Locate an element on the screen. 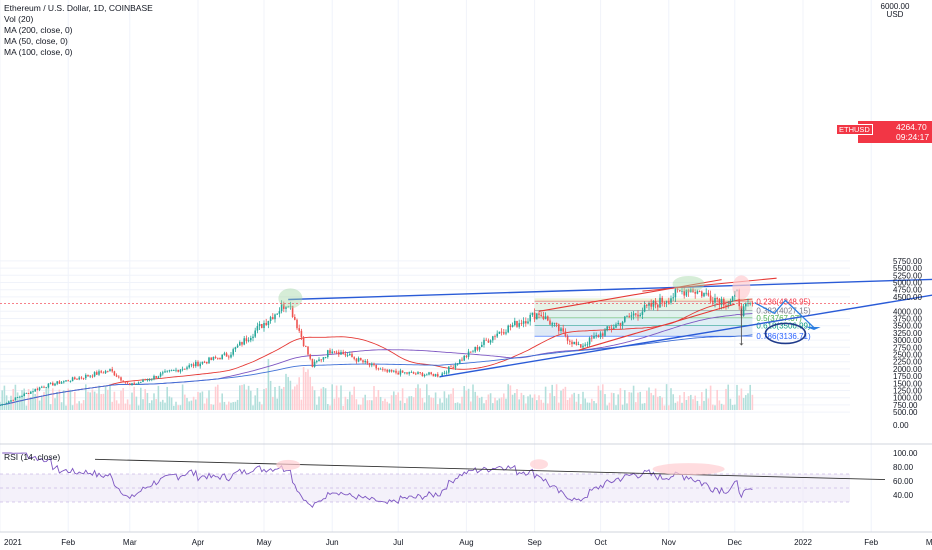 The width and height of the screenshot is (932, 550). price-tick-label: 4750.00 is located at coordinates (907, 290).